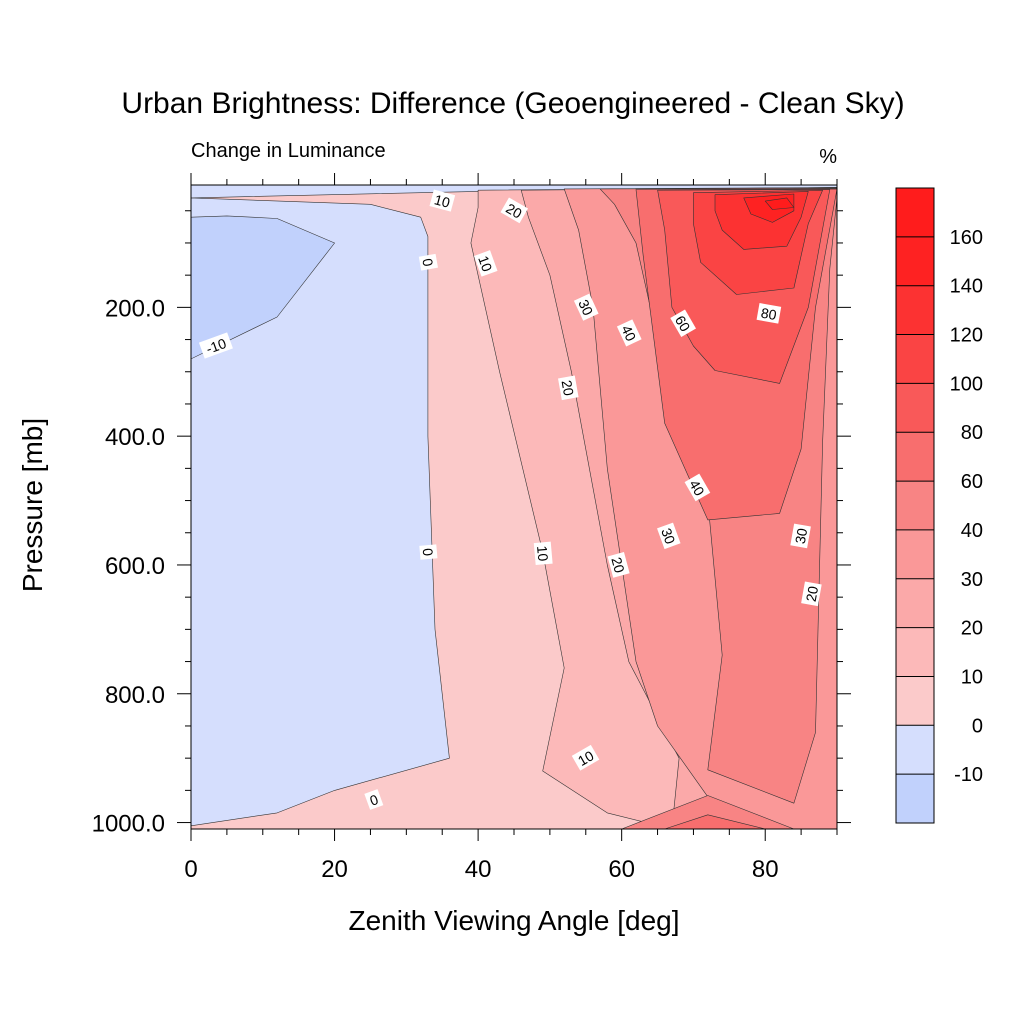  What do you see at coordinates (288, 151) in the screenshot?
I see `chart-left-subtitle: Change in Luminance` at bounding box center [288, 151].